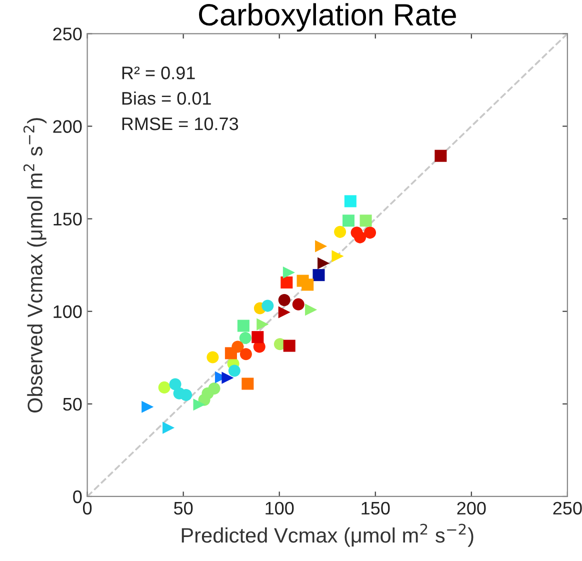  What do you see at coordinates (471, 508) in the screenshot?
I see `x-tick-label: 200` at bounding box center [471, 508].